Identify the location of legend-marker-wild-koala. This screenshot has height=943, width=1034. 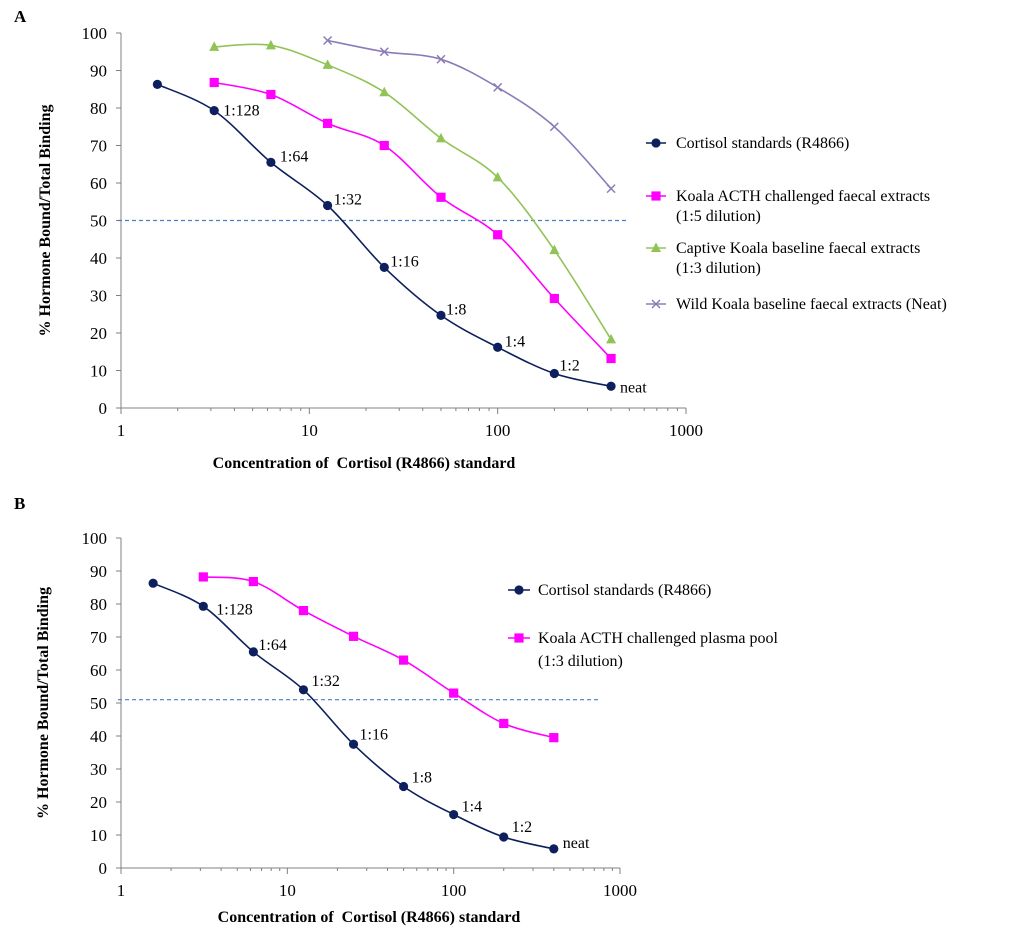
(656, 304).